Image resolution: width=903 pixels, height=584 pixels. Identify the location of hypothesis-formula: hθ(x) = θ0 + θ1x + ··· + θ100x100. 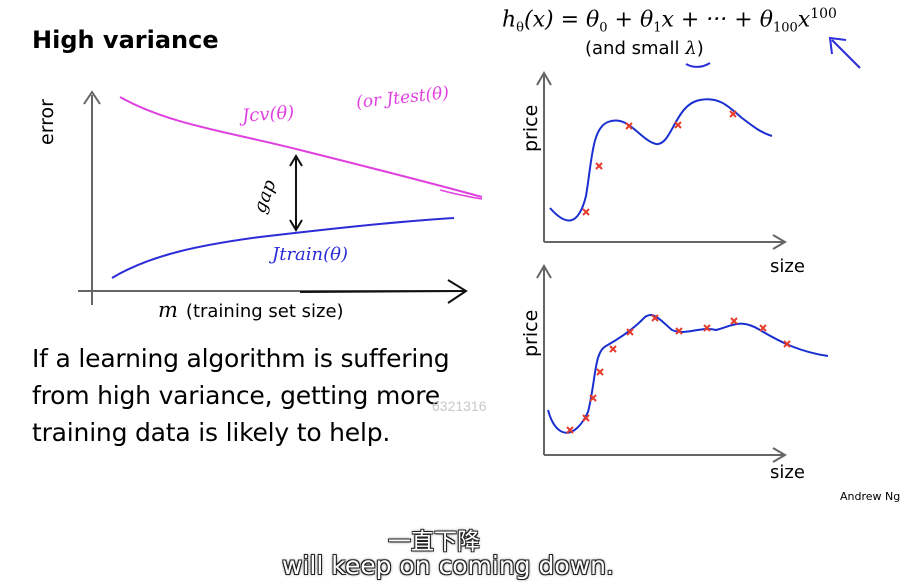
(669, 21).